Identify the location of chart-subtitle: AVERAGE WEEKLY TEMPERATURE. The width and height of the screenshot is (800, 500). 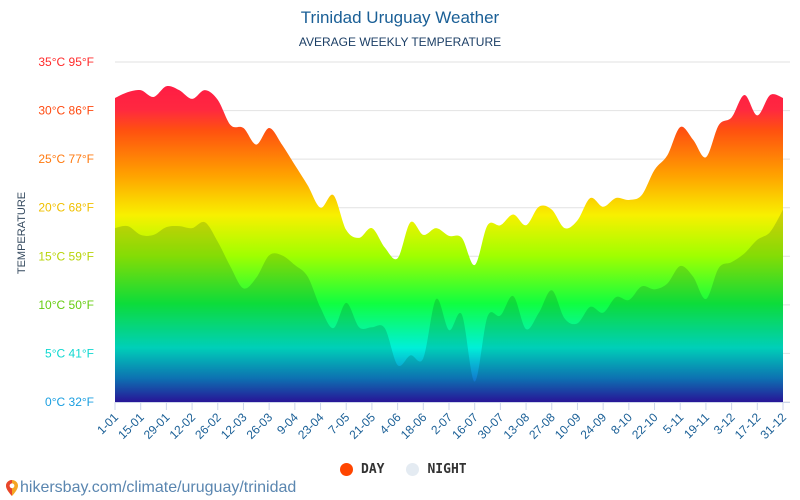
(400, 42).